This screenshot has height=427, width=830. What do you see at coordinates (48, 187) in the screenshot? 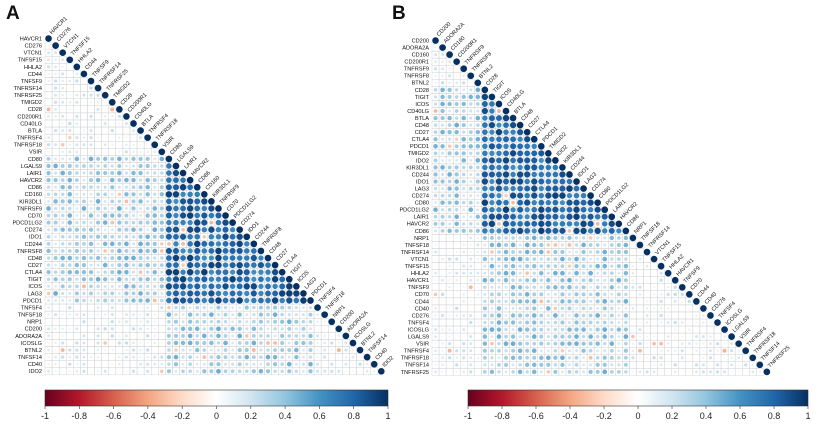
I see `corr-cell-cd86-havcr1` at bounding box center [48, 187].